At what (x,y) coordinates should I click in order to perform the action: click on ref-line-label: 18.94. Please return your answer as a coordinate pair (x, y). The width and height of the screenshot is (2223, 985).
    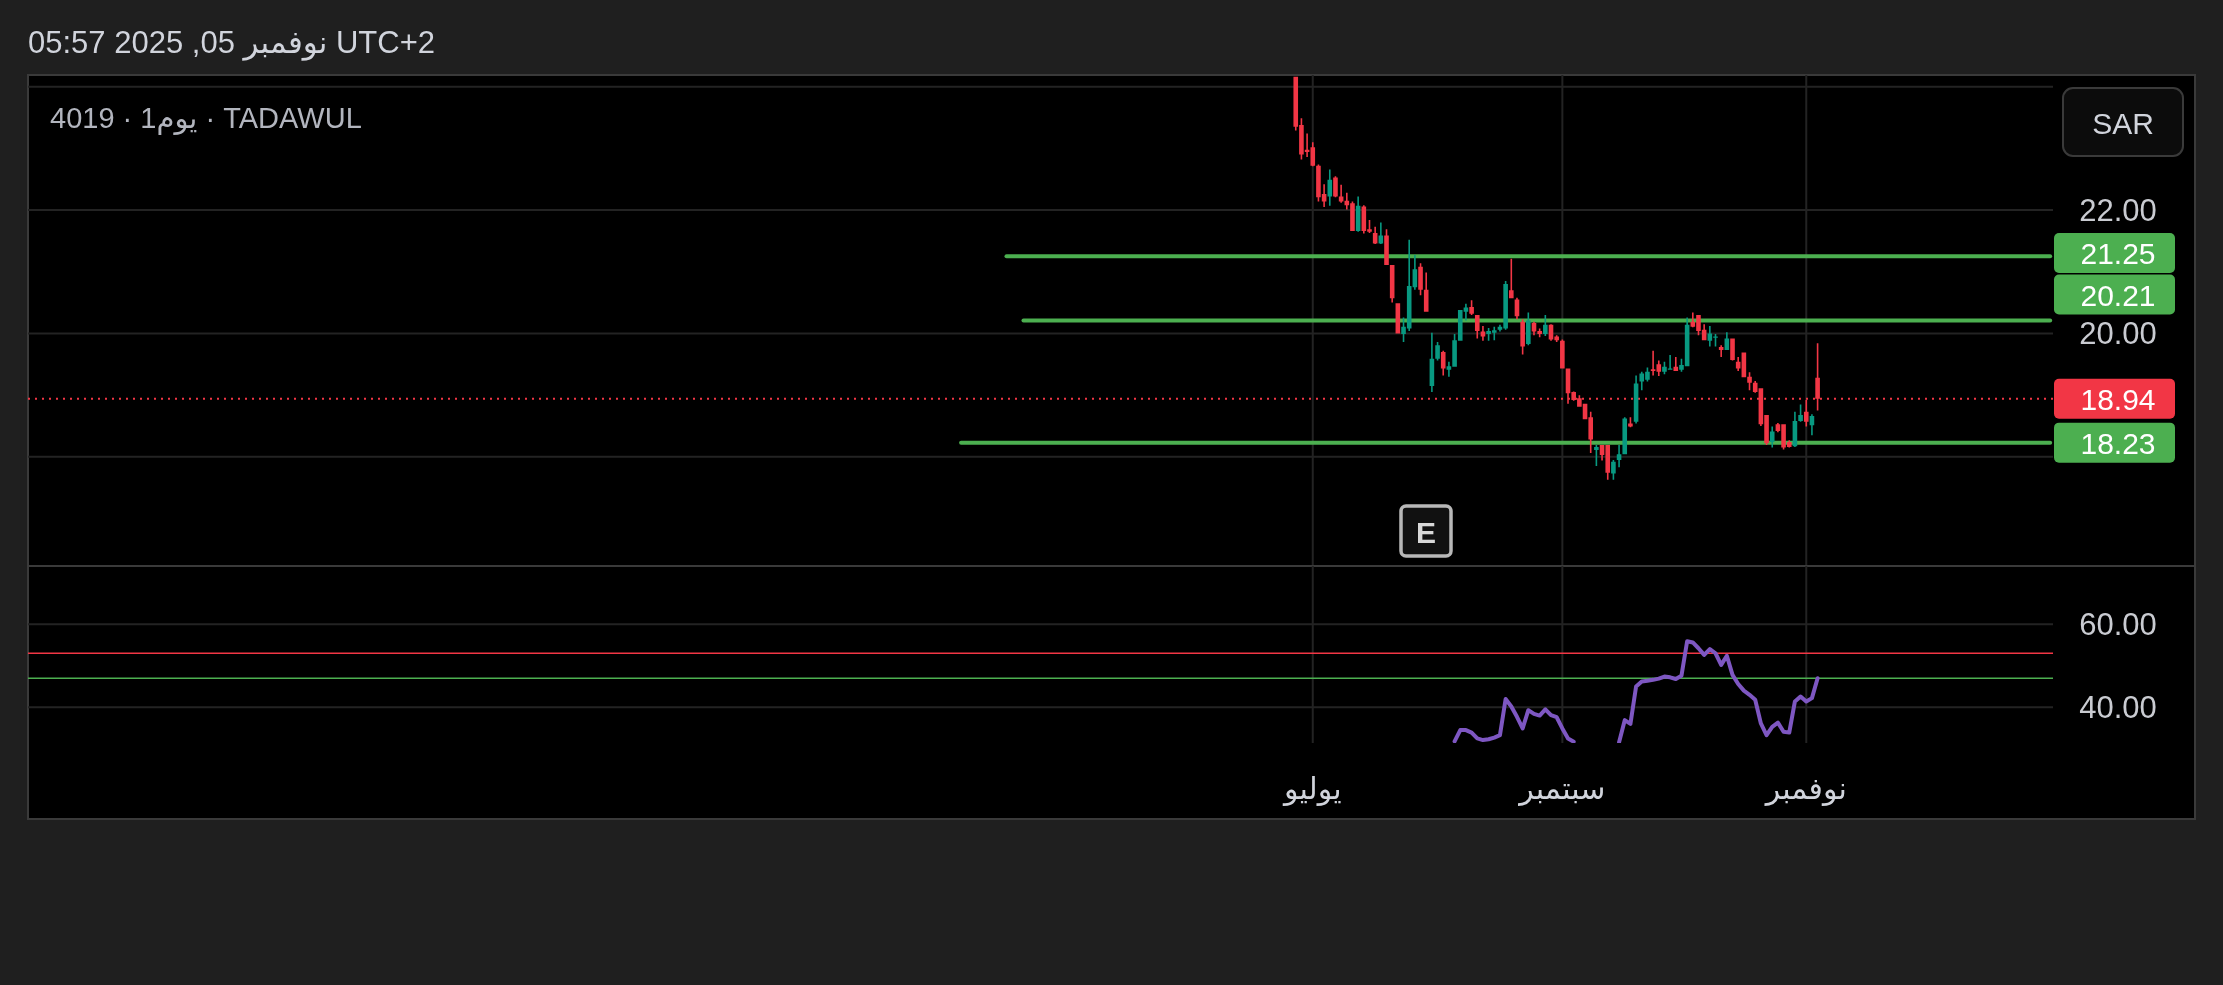
    Looking at the image, I should click on (2118, 400).